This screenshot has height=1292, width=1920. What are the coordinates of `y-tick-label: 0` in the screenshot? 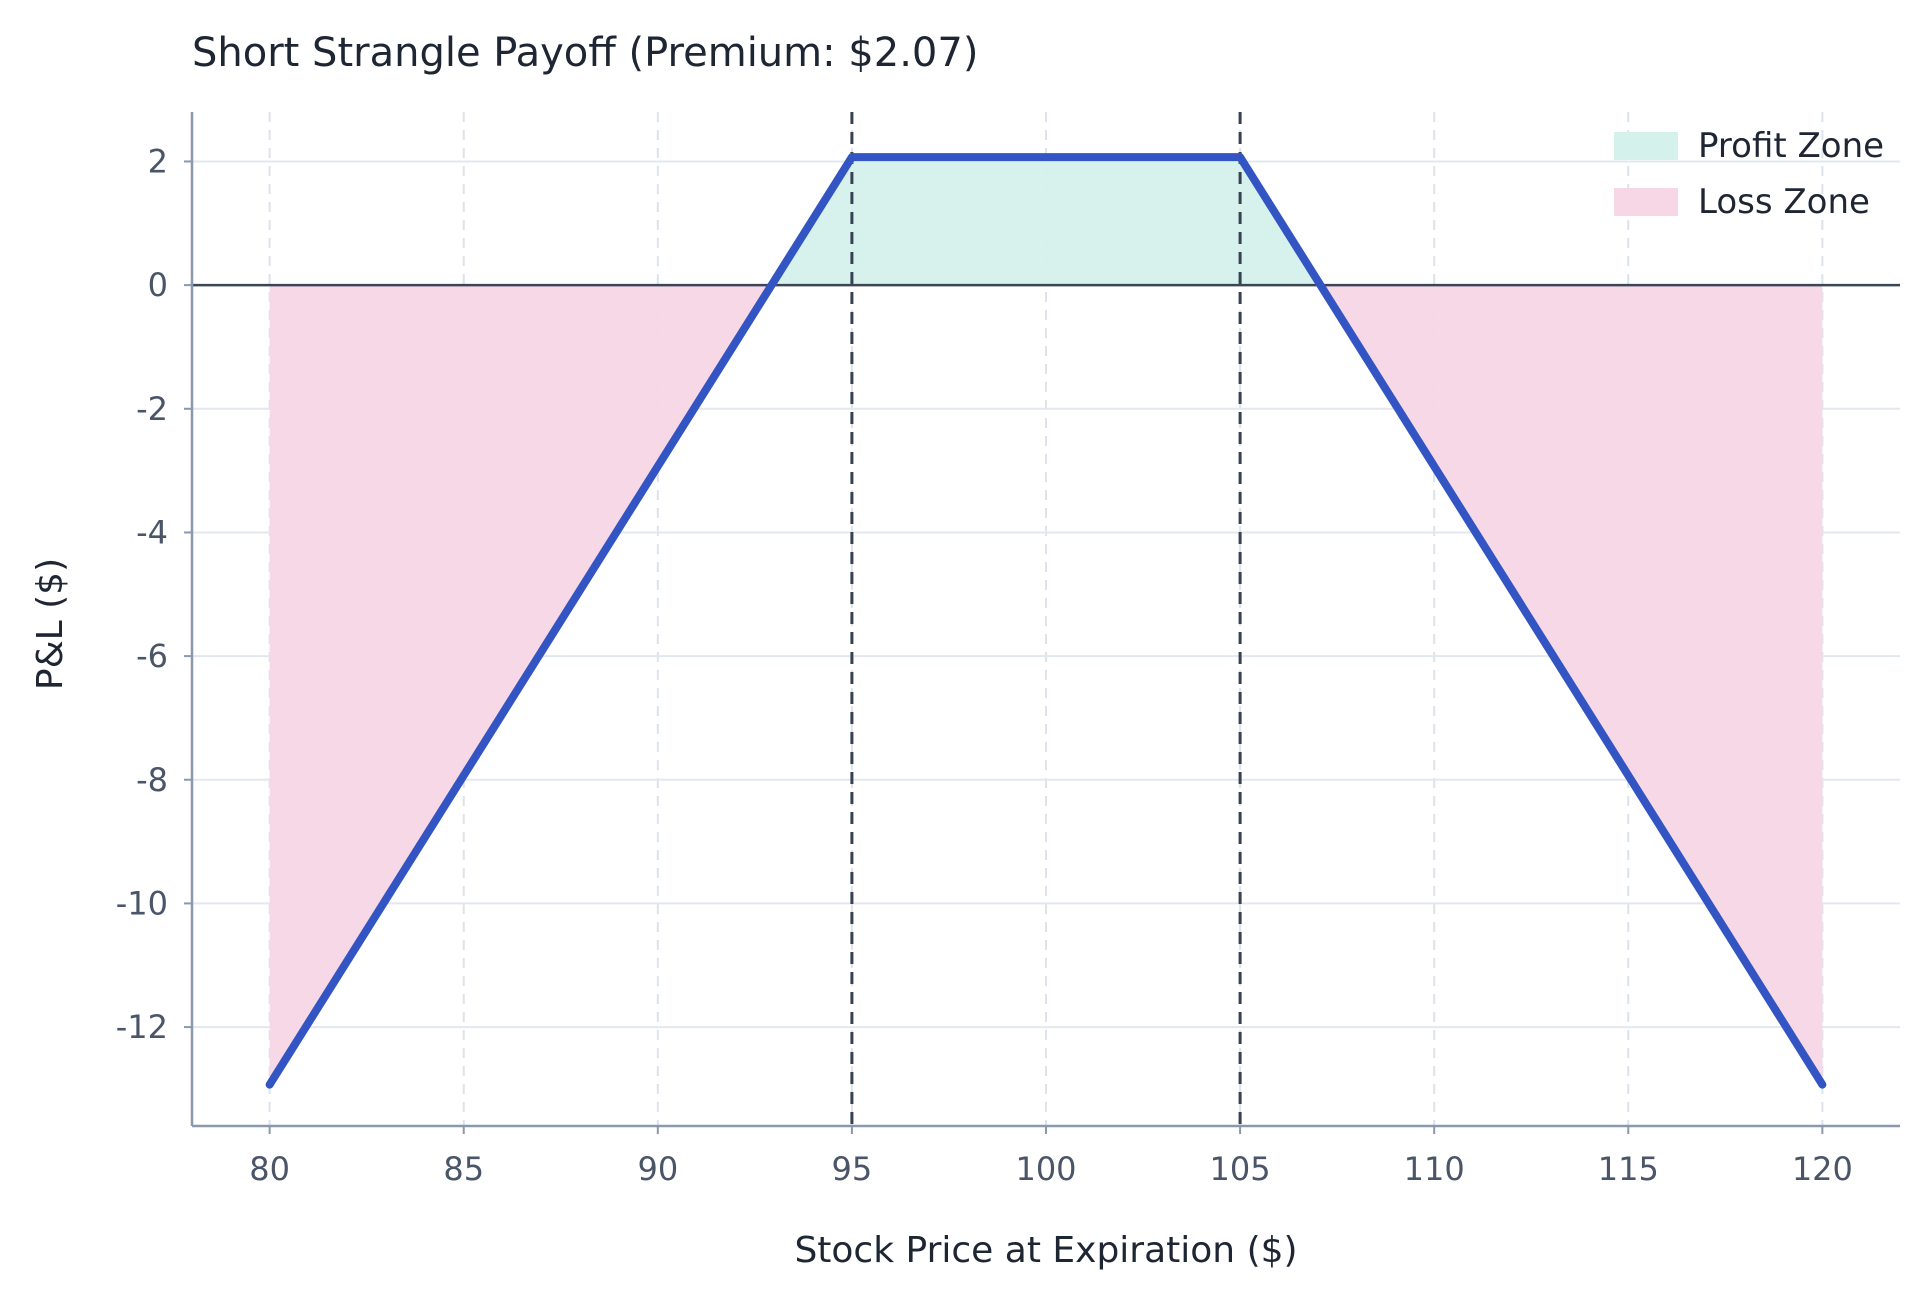 It's located at (158, 285).